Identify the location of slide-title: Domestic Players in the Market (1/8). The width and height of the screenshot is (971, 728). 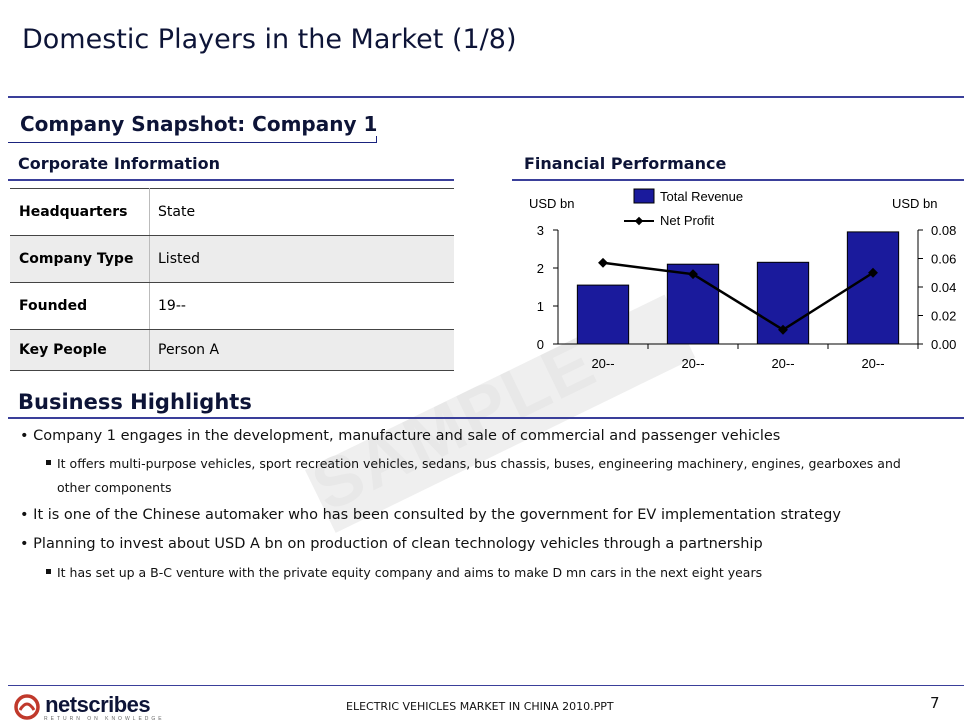
(269, 39).